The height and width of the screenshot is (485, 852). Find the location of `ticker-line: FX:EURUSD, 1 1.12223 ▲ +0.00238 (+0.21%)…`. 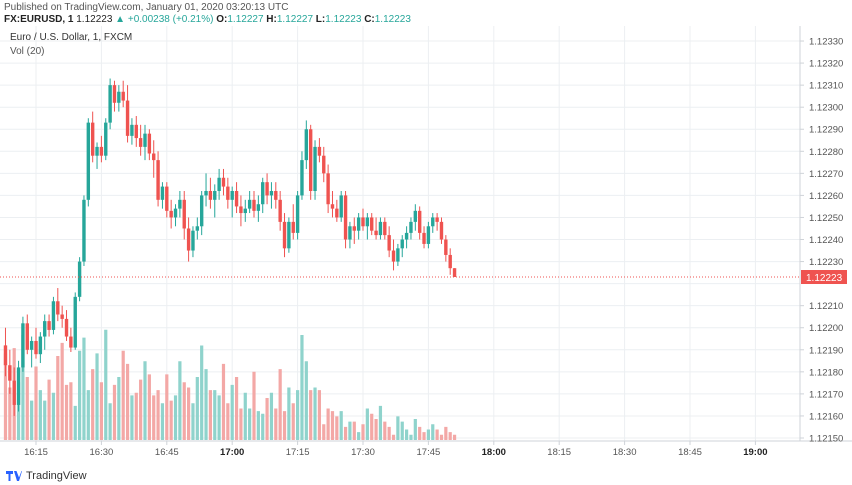

ticker-line: FX:EURUSD, 1 1.12223 ▲ +0.00238 (+0.21%)… is located at coordinates (207, 19).